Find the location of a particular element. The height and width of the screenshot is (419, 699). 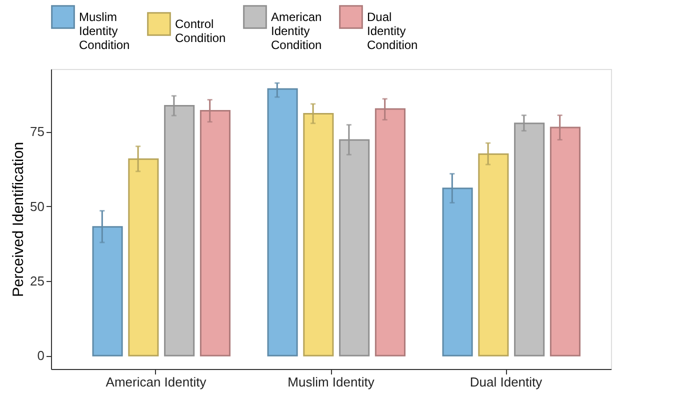

y-tick-label: 75 is located at coordinates (37, 132).